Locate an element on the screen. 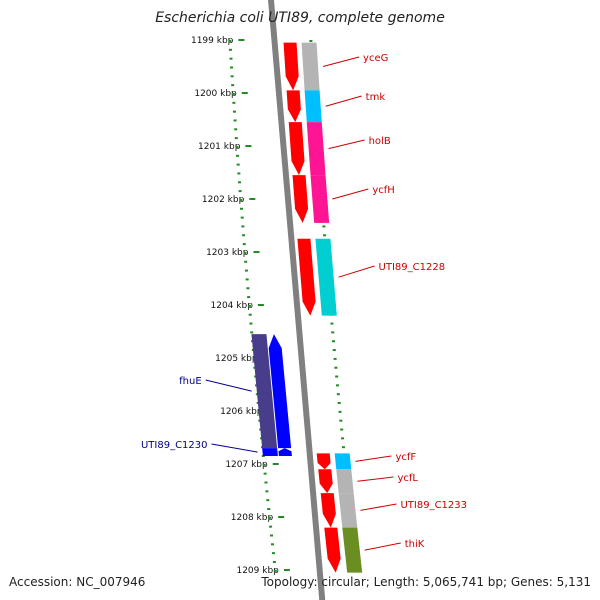 This screenshot has width=600, height=600. gene-label: UTI89_C1233 is located at coordinates (433, 505).